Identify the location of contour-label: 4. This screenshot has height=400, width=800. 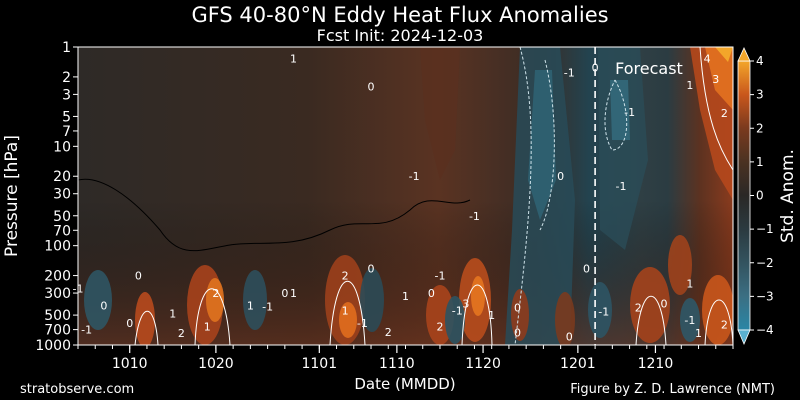
(707, 58).